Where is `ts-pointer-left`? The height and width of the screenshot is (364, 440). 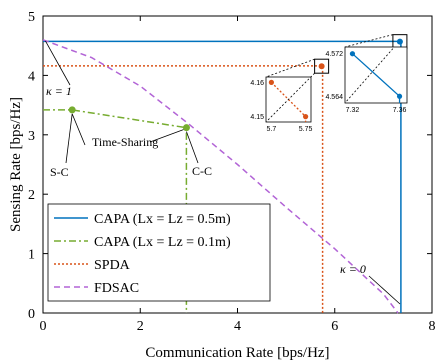
ts-pointer-left is located at coordinates (78, 129).